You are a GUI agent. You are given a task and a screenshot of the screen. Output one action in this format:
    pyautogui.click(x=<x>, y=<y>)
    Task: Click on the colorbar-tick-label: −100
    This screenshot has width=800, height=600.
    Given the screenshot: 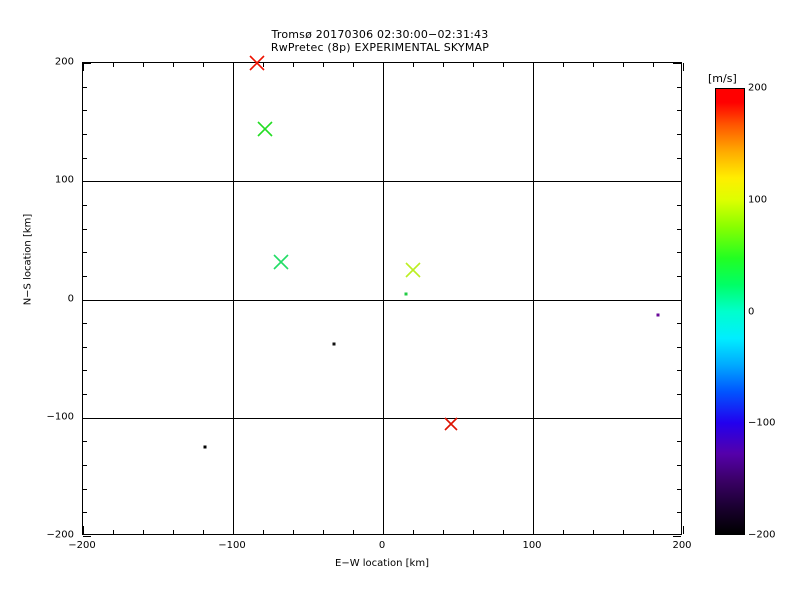 What is the action you would take?
    pyautogui.click(x=762, y=423)
    